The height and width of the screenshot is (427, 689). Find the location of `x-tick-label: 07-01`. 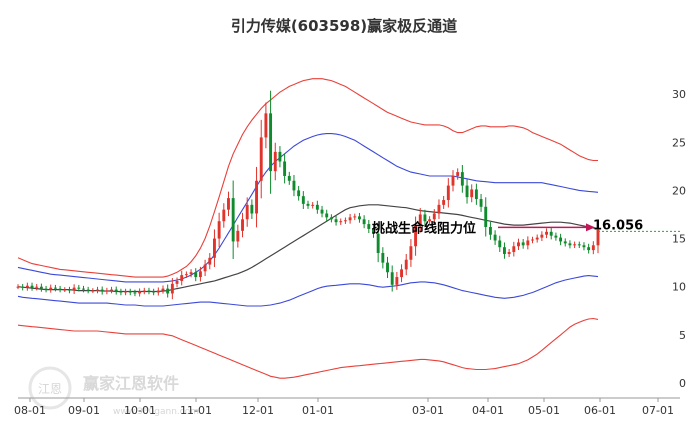

x-tick-label: 07-01 is located at coordinates (658, 410).